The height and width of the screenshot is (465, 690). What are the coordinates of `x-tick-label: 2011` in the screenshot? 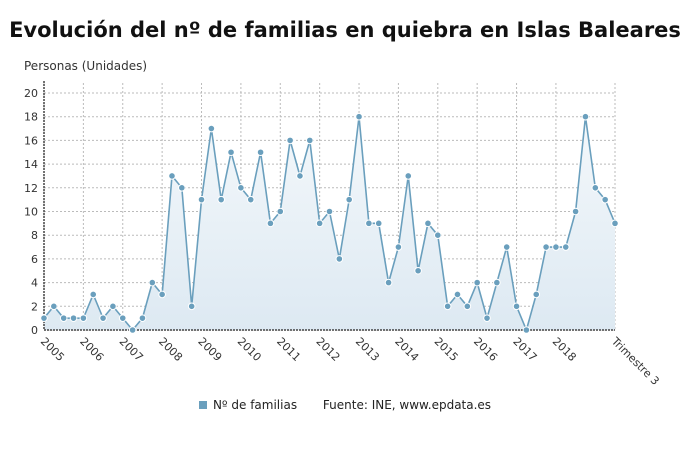 It's located at (288, 349).